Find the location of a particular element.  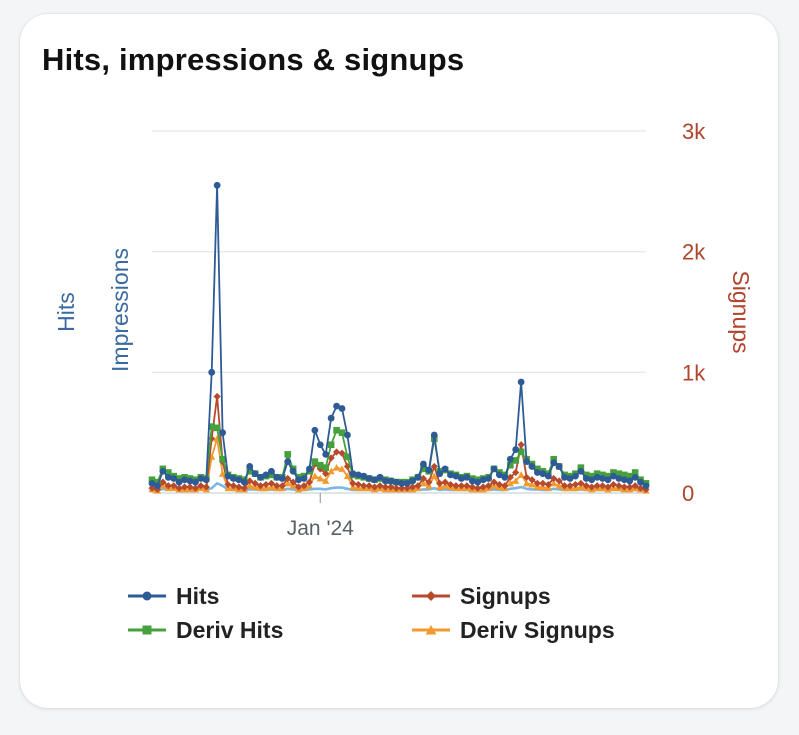

y-tick-label: 2k is located at coordinates (694, 252).